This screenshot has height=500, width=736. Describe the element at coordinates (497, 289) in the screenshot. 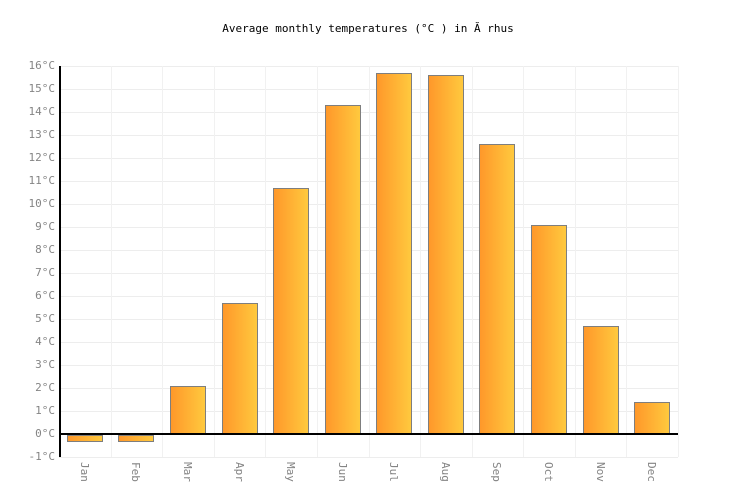

I see `bar-sep` at that location.